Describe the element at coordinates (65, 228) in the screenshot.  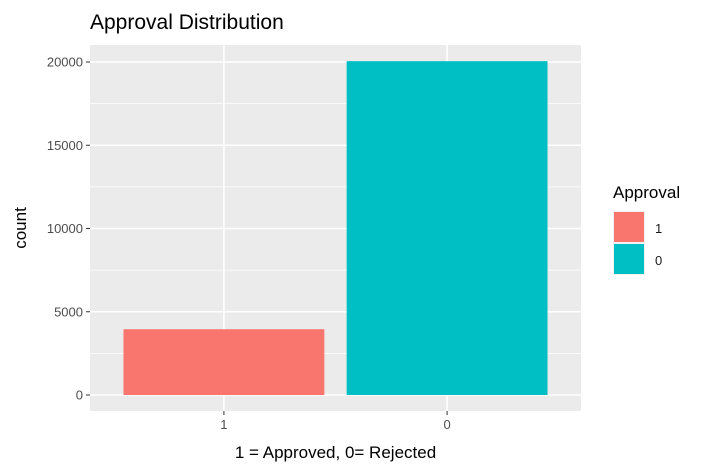
I see `y-tick-label: 10000` at that location.